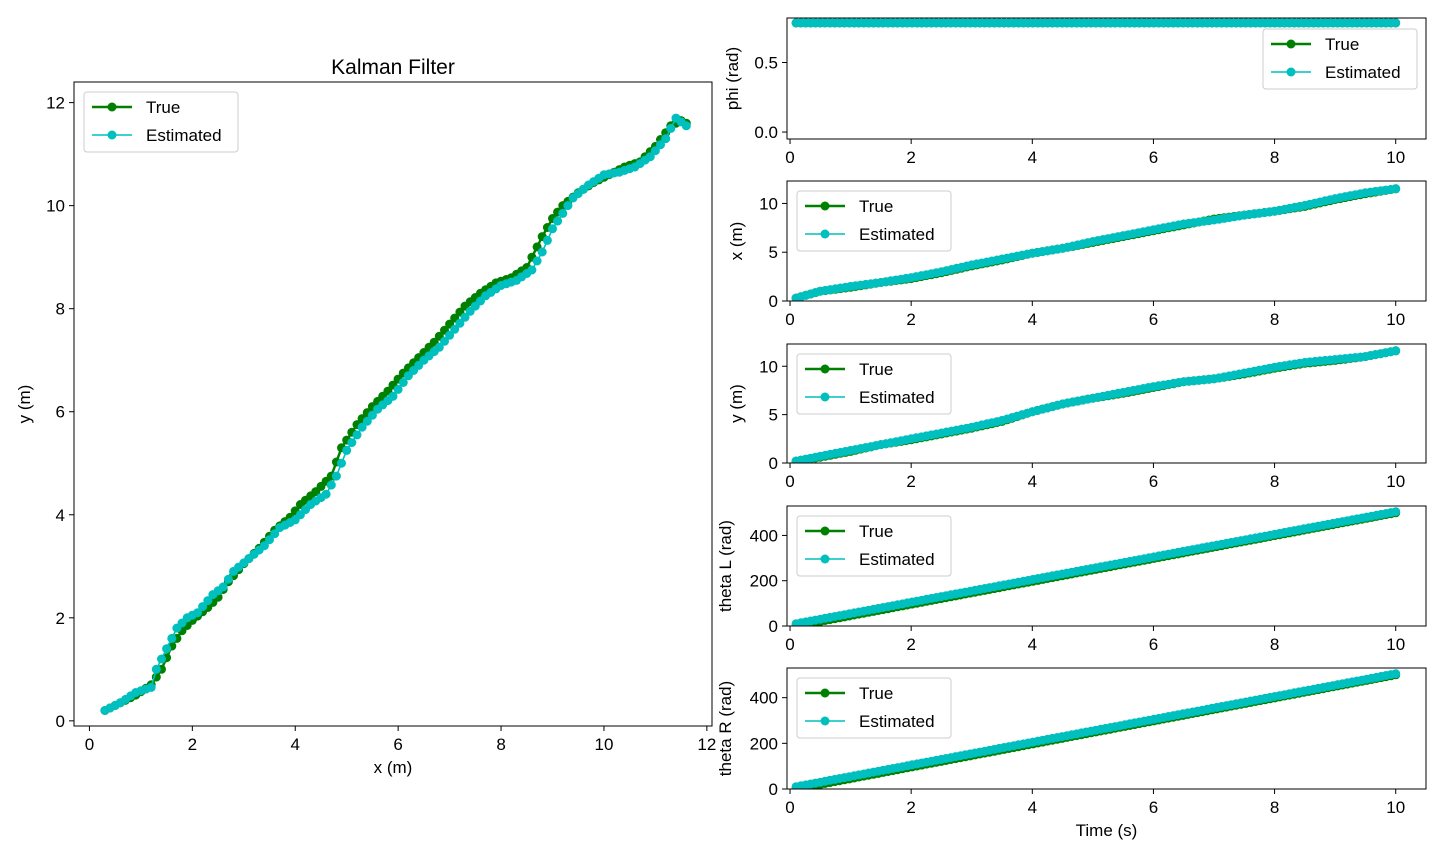 This screenshot has height=850, width=1441. What do you see at coordinates (725, 566) in the screenshot?
I see `y-axis-label: theta L (rad)` at bounding box center [725, 566].